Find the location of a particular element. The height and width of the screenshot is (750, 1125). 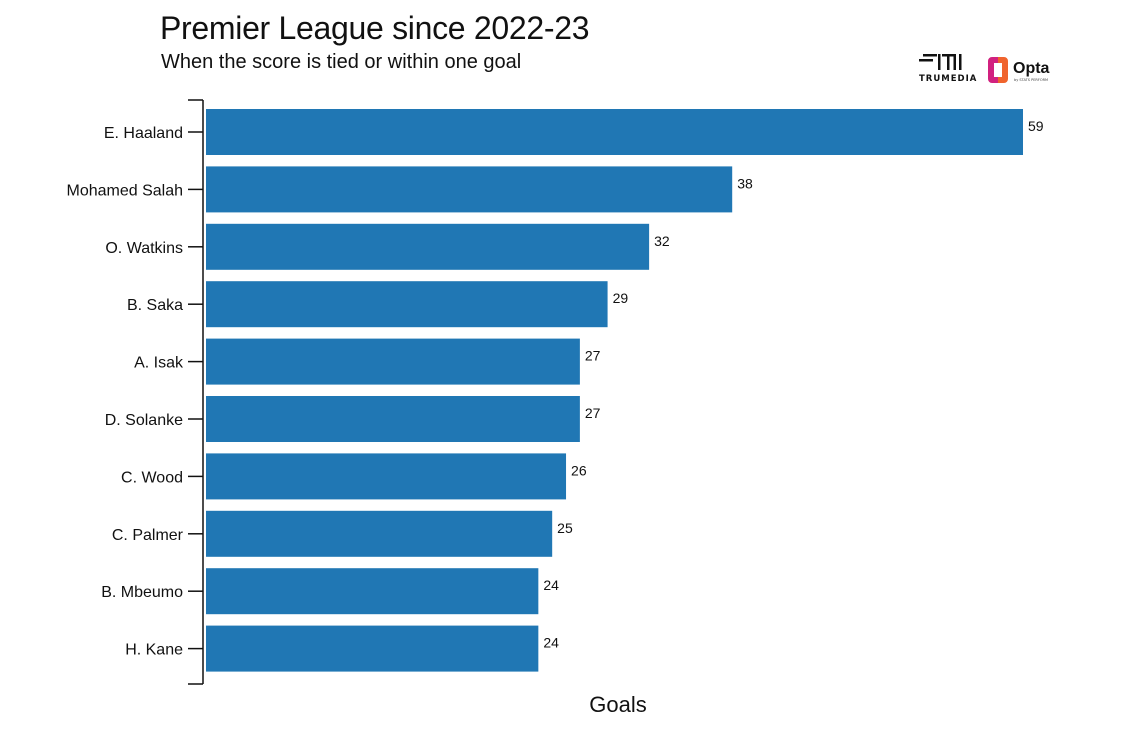

y-tick-label: C. Palmer is located at coordinates (148, 535).